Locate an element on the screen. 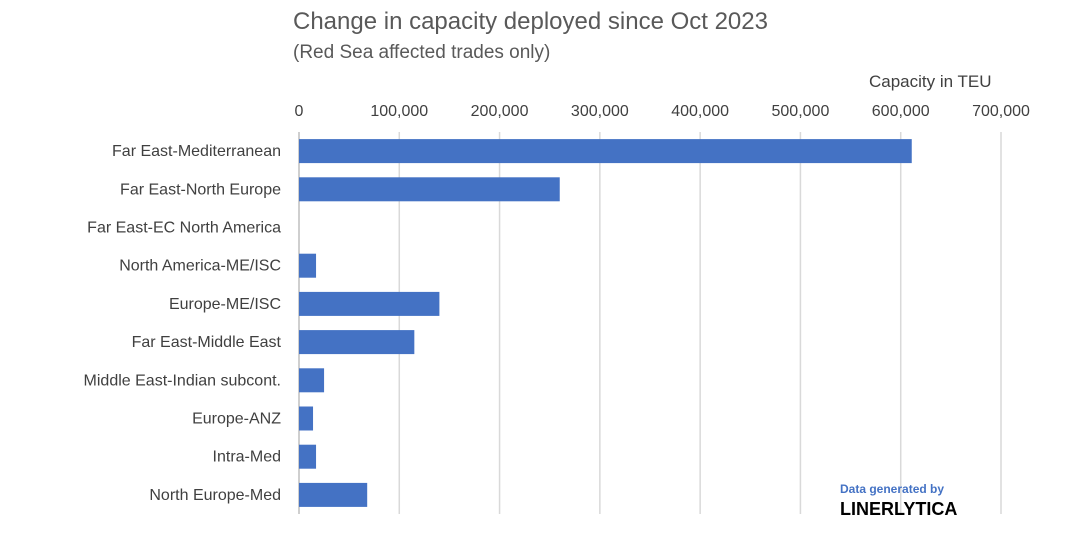 The width and height of the screenshot is (1067, 540). category-label: Far East-EC North America is located at coordinates (184, 228).